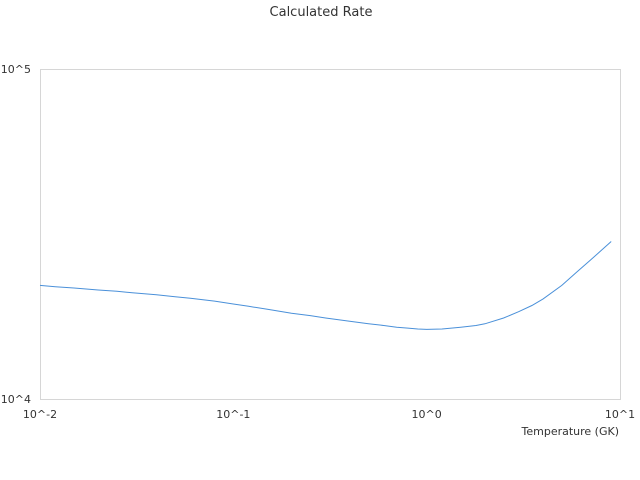 The height and width of the screenshot is (480, 640). I want to click on x-tick-label: 10^-1, so click(233, 414).